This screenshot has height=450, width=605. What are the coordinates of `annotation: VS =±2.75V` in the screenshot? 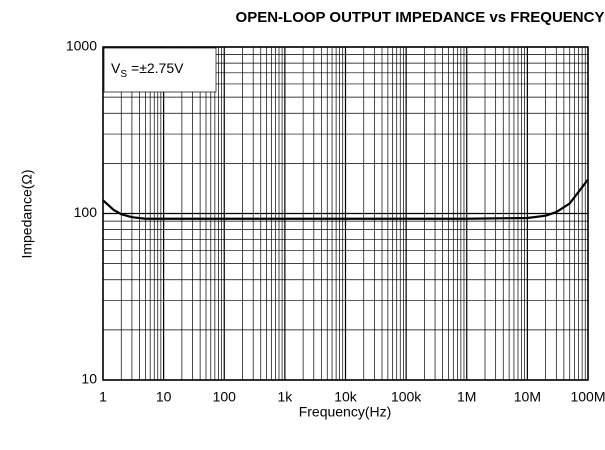 It's located at (147, 70).